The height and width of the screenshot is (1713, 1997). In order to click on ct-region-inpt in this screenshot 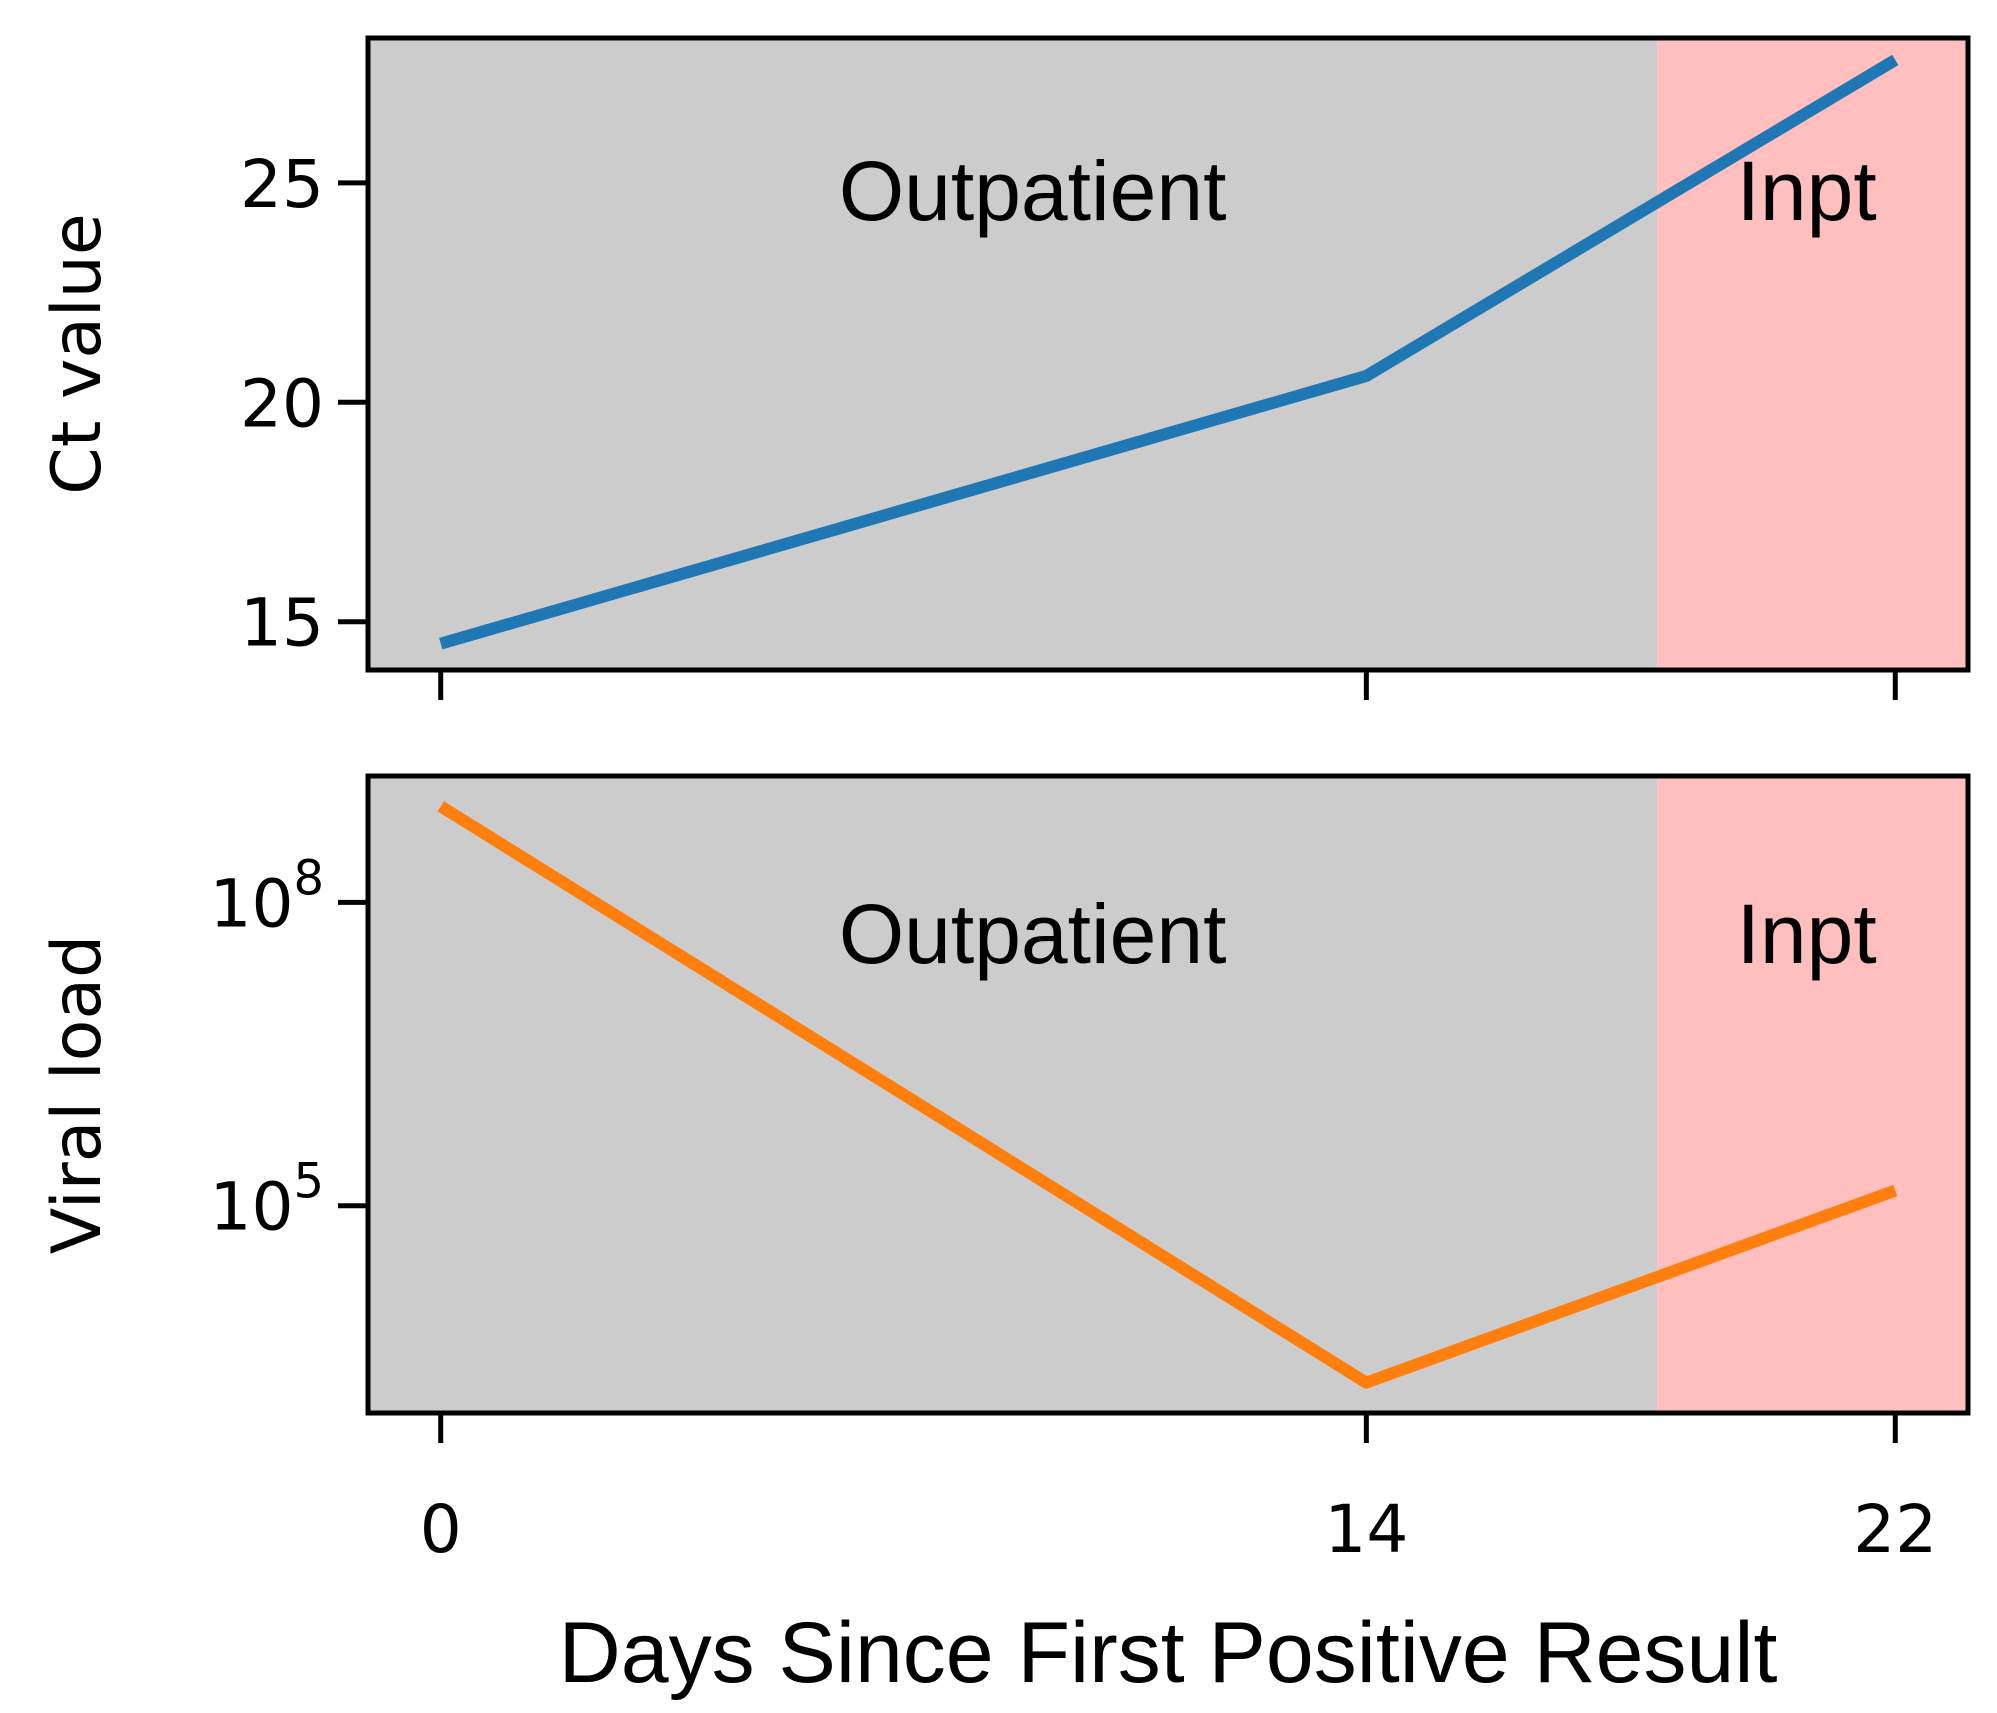, I will do `click(1812, 354)`.